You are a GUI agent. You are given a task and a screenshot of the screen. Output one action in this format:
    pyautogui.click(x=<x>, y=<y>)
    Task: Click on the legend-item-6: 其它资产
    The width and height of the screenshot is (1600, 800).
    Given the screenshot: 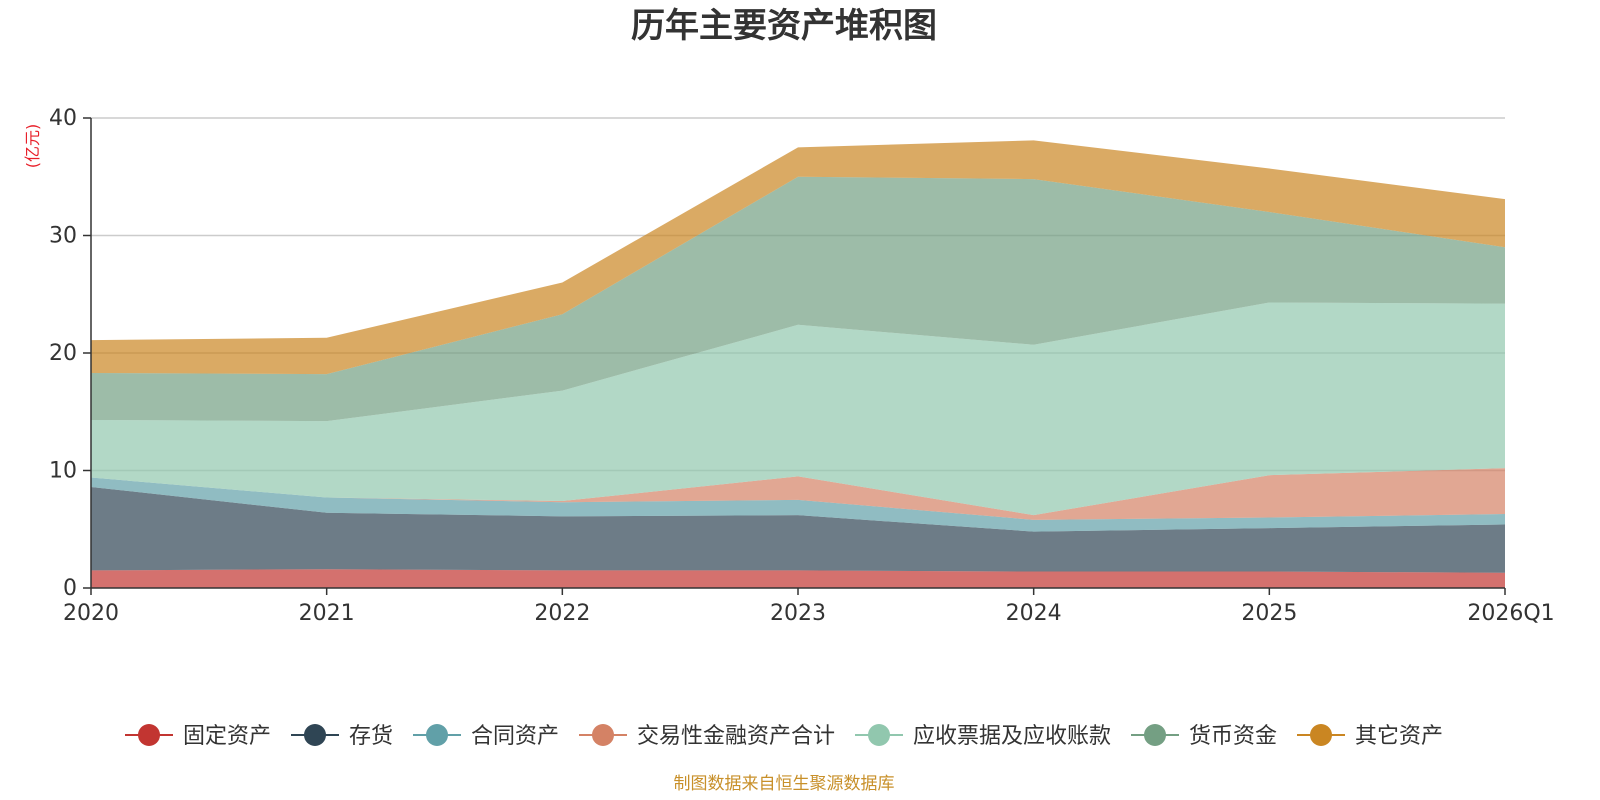 What is the action you would take?
    pyautogui.click(x=1370, y=736)
    